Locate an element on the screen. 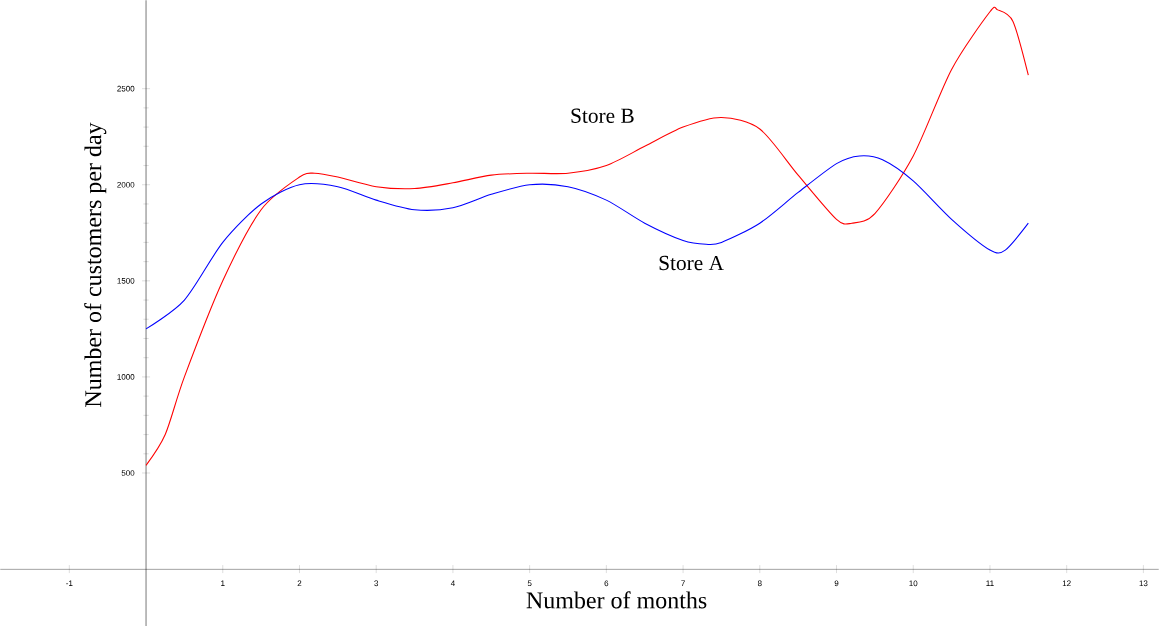 This screenshot has height=626, width=1159. y-tick-label: 1000 is located at coordinates (126, 376).